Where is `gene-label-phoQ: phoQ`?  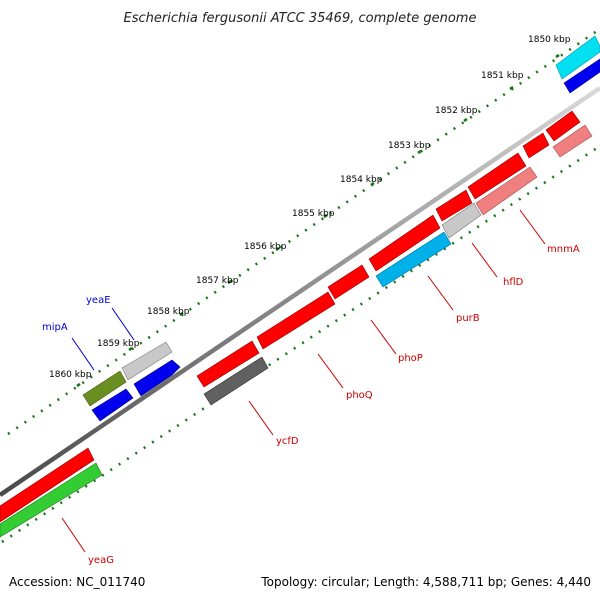 gene-label-phoQ: phoQ is located at coordinates (359, 395).